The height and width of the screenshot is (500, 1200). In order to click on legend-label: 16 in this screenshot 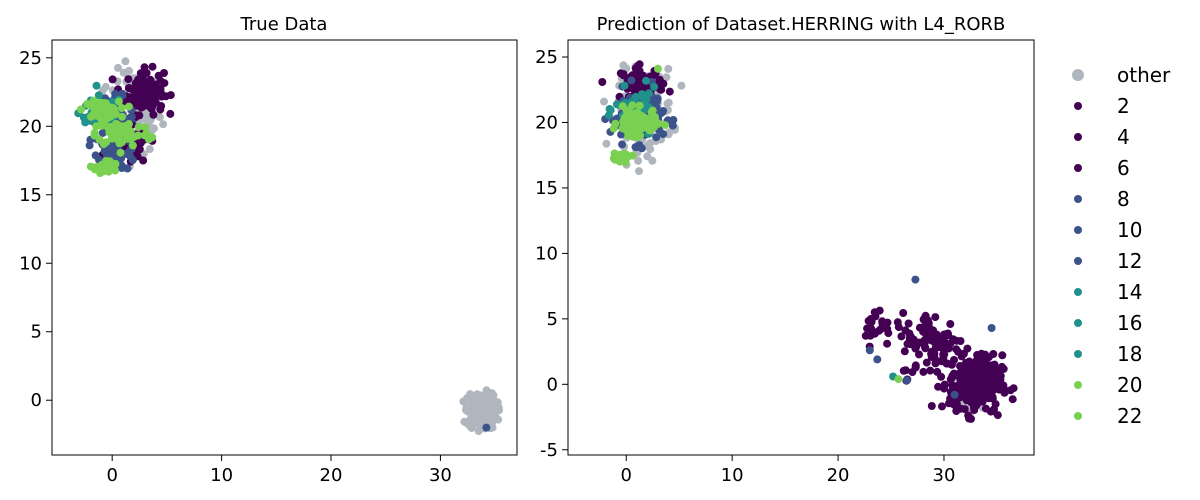, I will do `click(1129, 323)`.